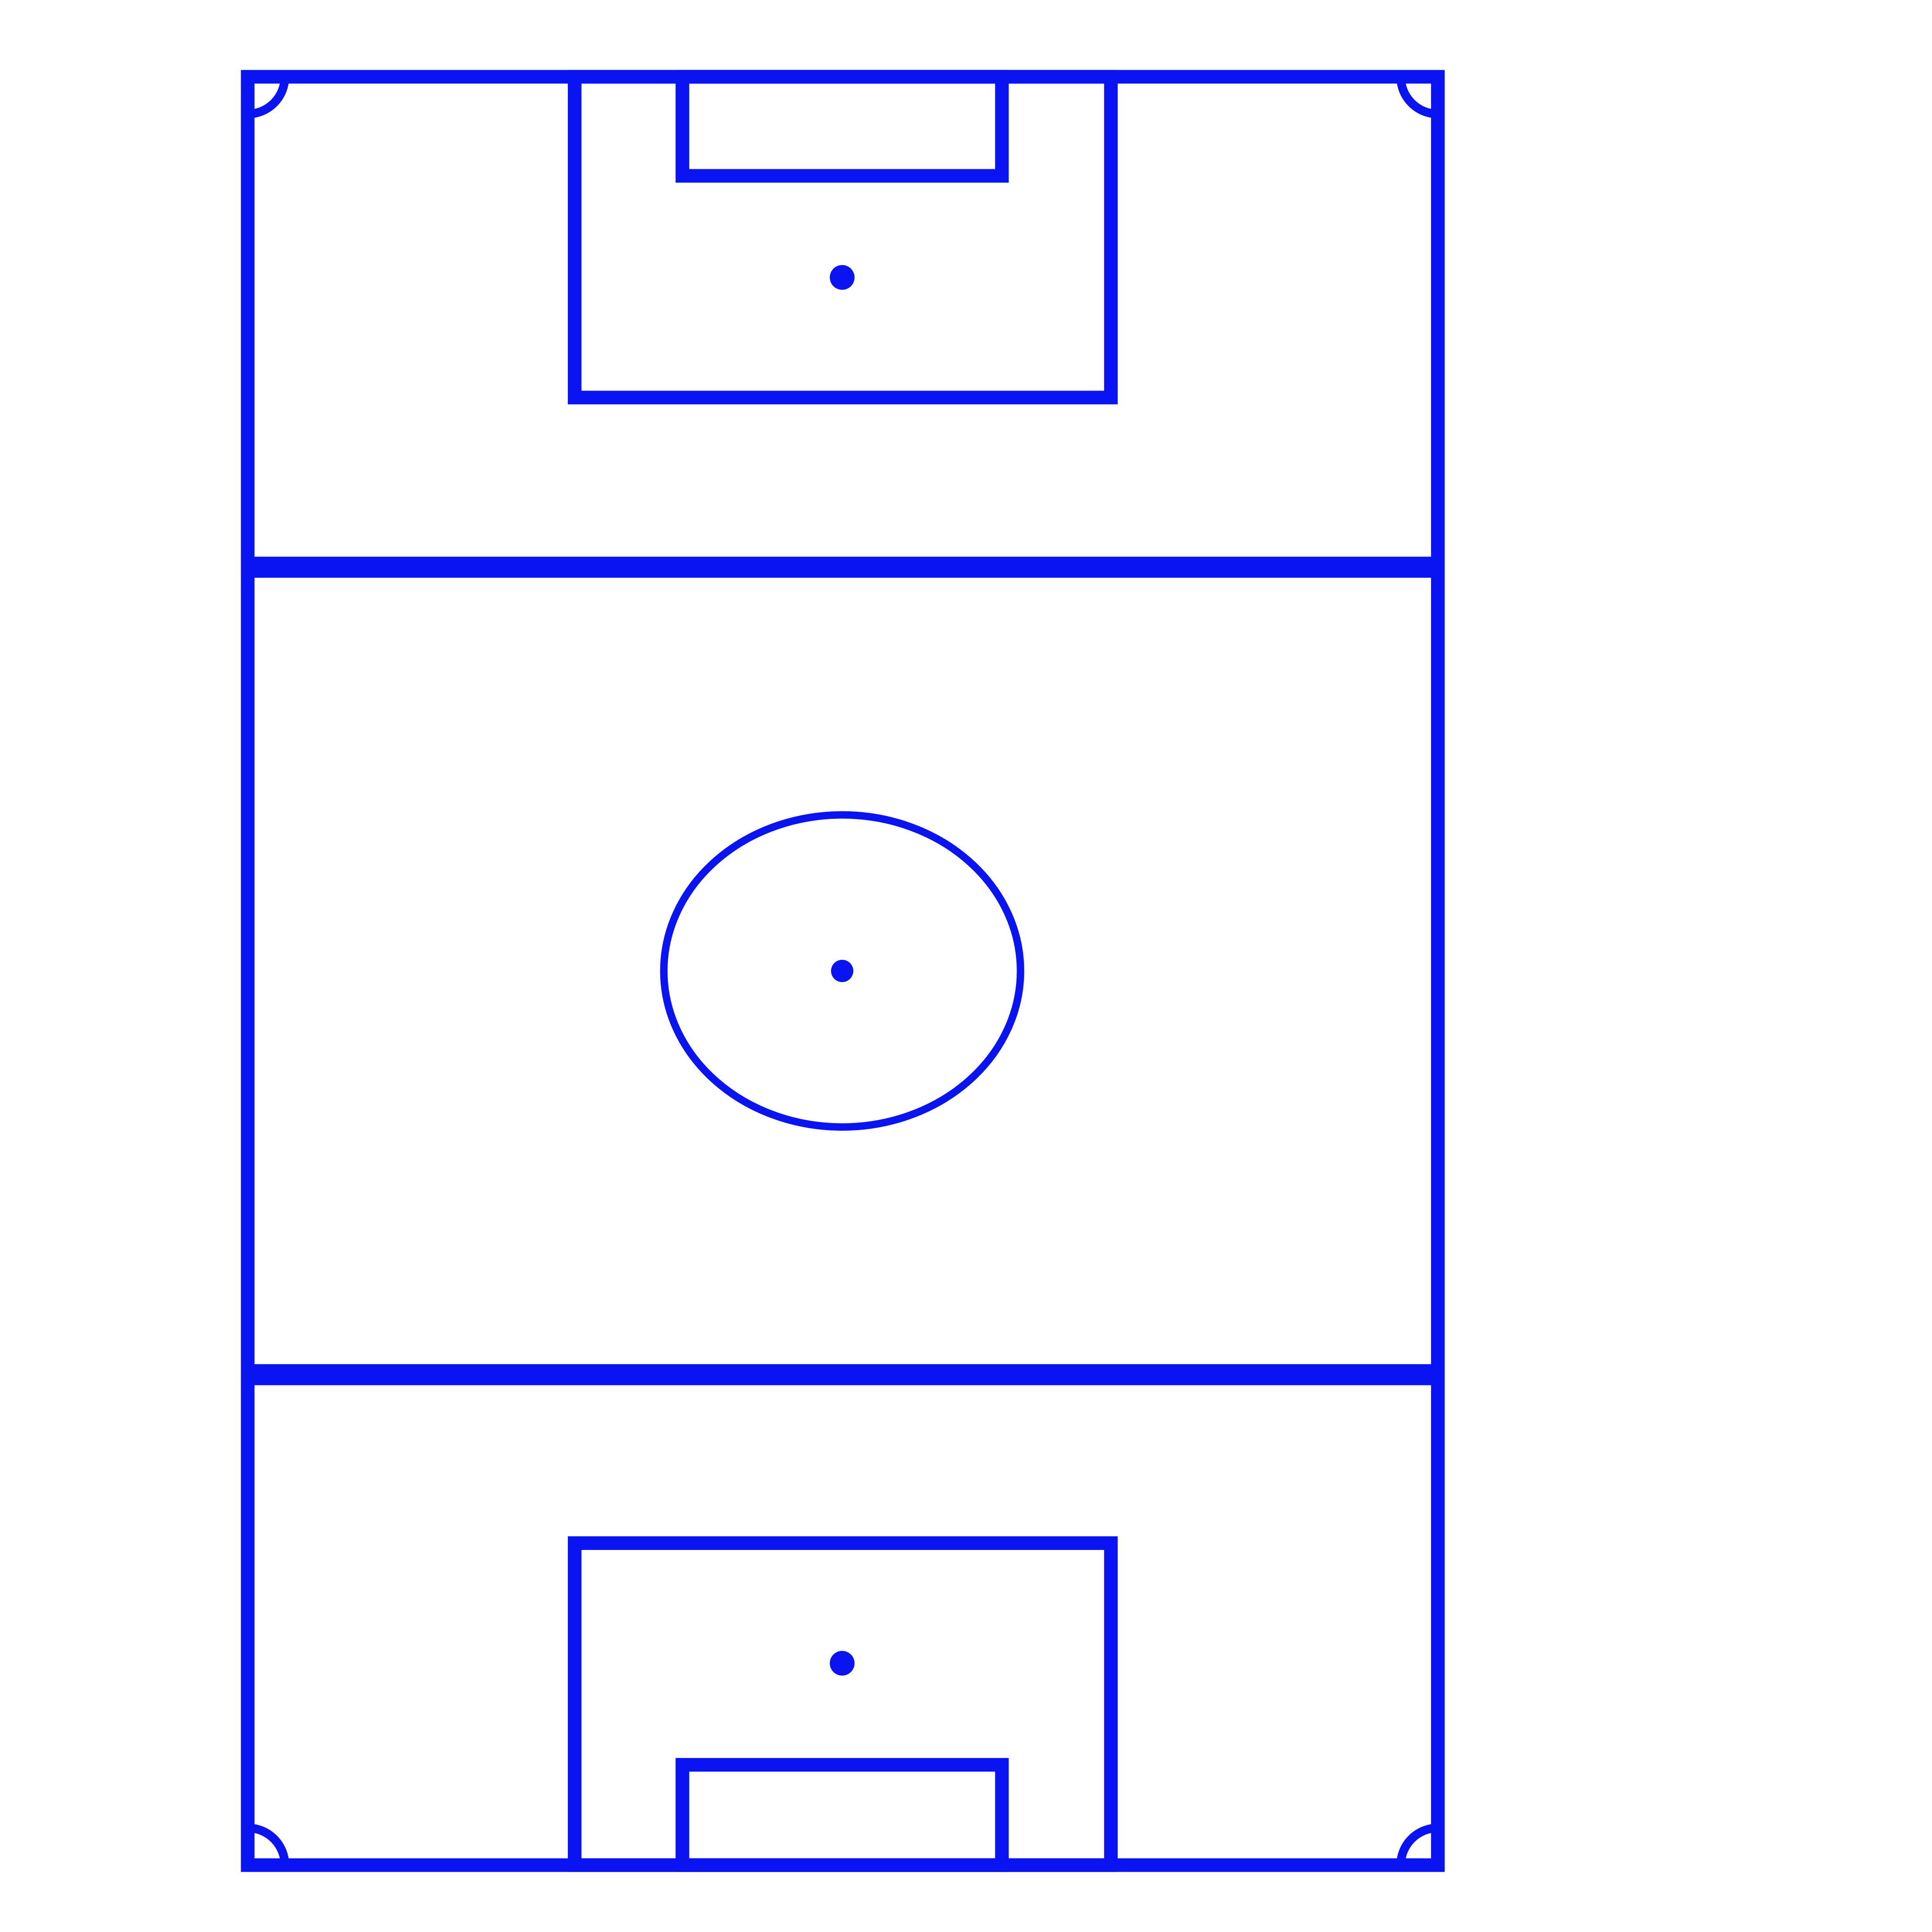  What do you see at coordinates (843, 1704) in the screenshot?
I see `bottom-penalty-area` at bounding box center [843, 1704].